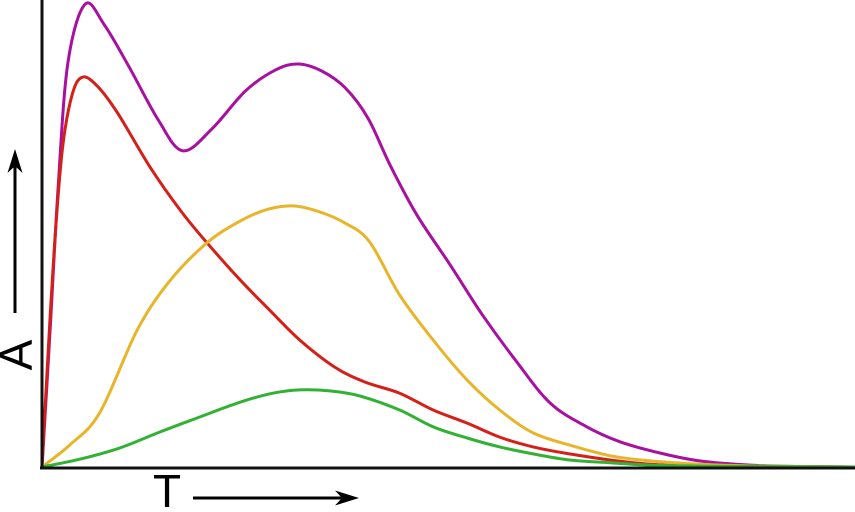  Describe the element at coordinates (167, 488) in the screenshot. I see `x-axis-label: T` at that location.